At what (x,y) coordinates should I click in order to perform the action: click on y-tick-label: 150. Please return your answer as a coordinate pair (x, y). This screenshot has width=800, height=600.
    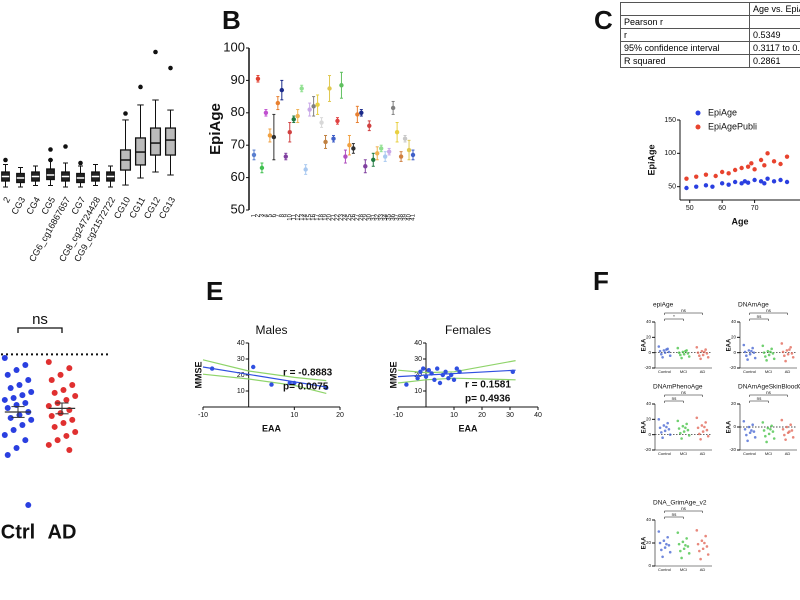
    Looking at the image, I should click on (670, 120).